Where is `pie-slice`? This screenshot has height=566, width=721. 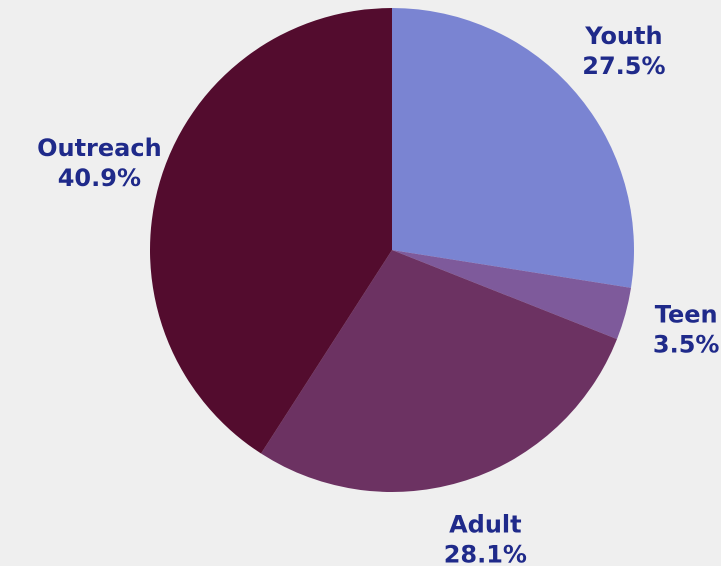
pie-slice is located at coordinates (512, 295).